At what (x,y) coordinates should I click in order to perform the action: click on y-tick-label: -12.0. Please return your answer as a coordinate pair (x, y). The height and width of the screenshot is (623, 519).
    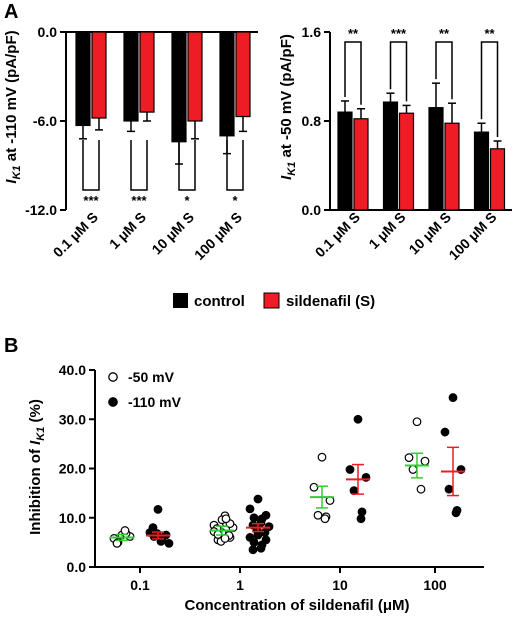
    Looking at the image, I should click on (41, 210).